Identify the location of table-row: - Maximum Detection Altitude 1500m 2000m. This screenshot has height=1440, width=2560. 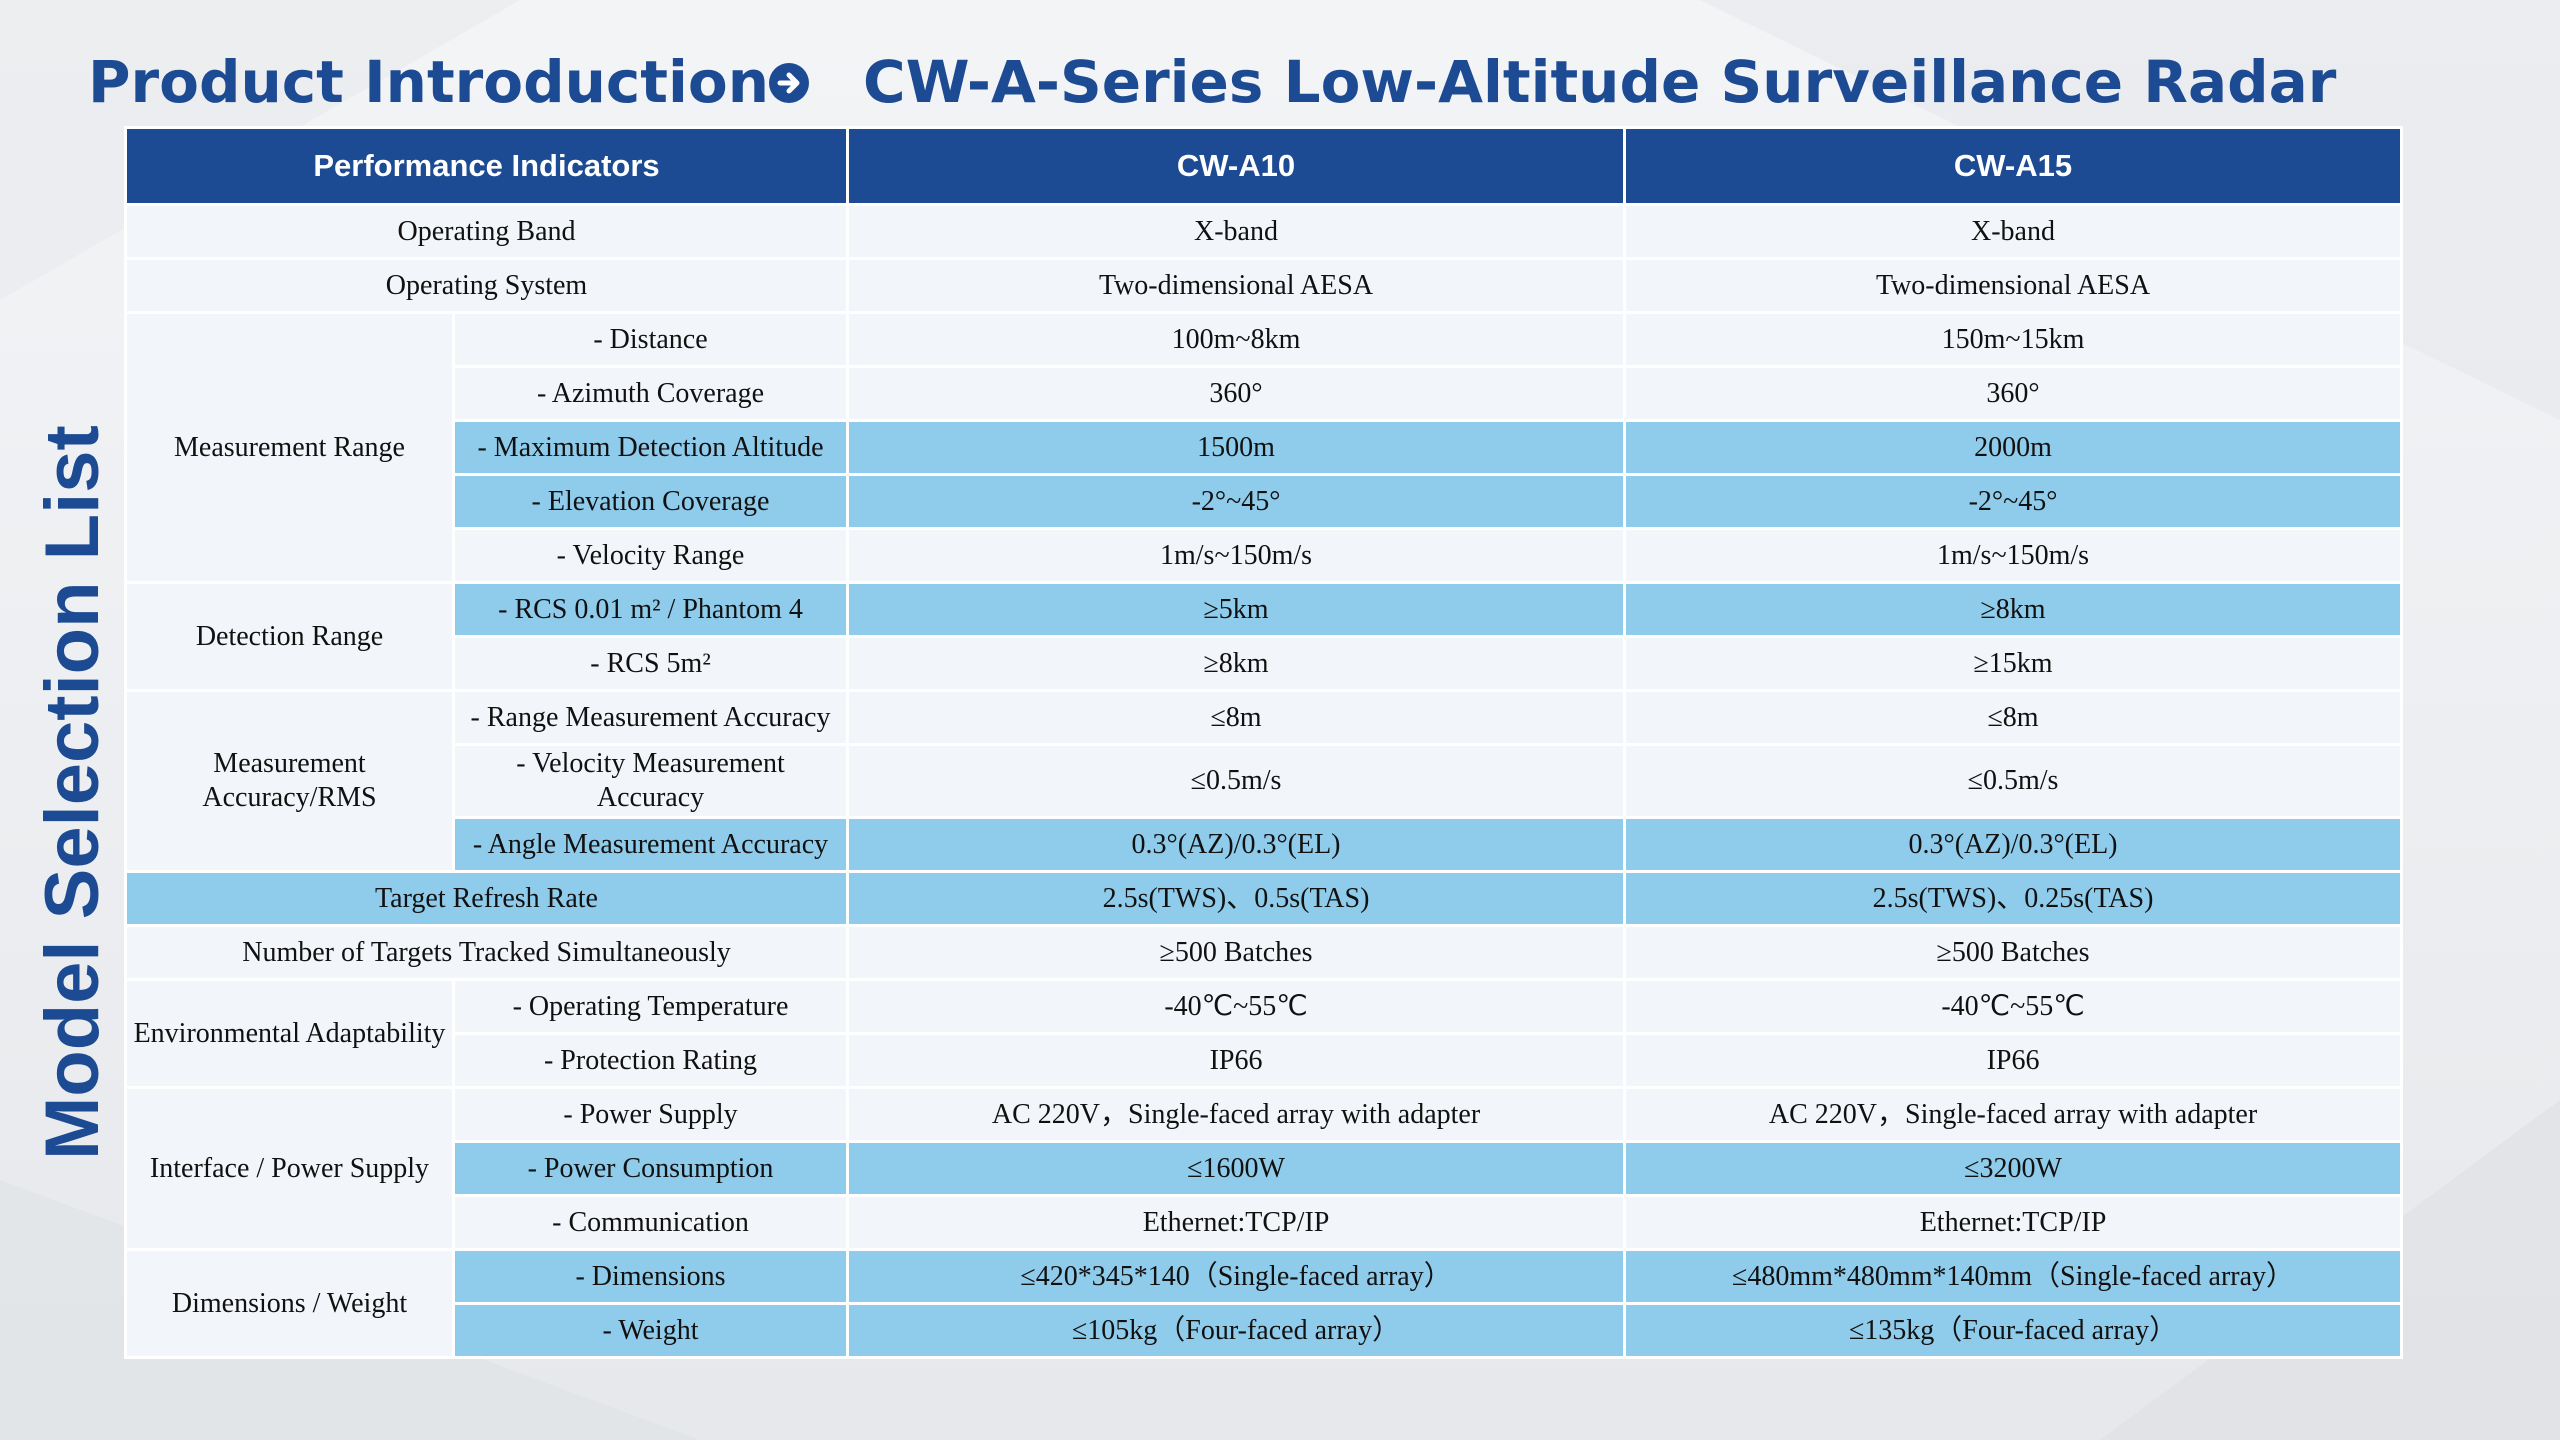
(1265, 447).